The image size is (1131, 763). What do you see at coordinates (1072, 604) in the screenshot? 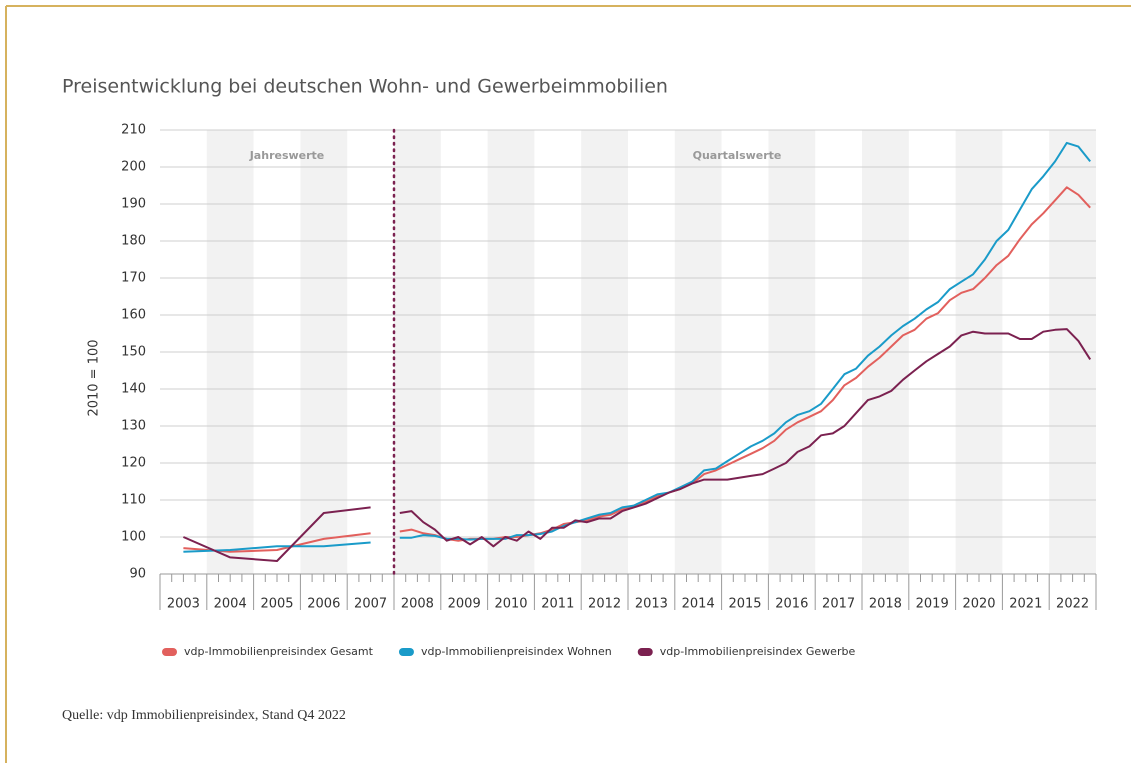
I see `x-tick-label: 2022` at bounding box center [1072, 604].